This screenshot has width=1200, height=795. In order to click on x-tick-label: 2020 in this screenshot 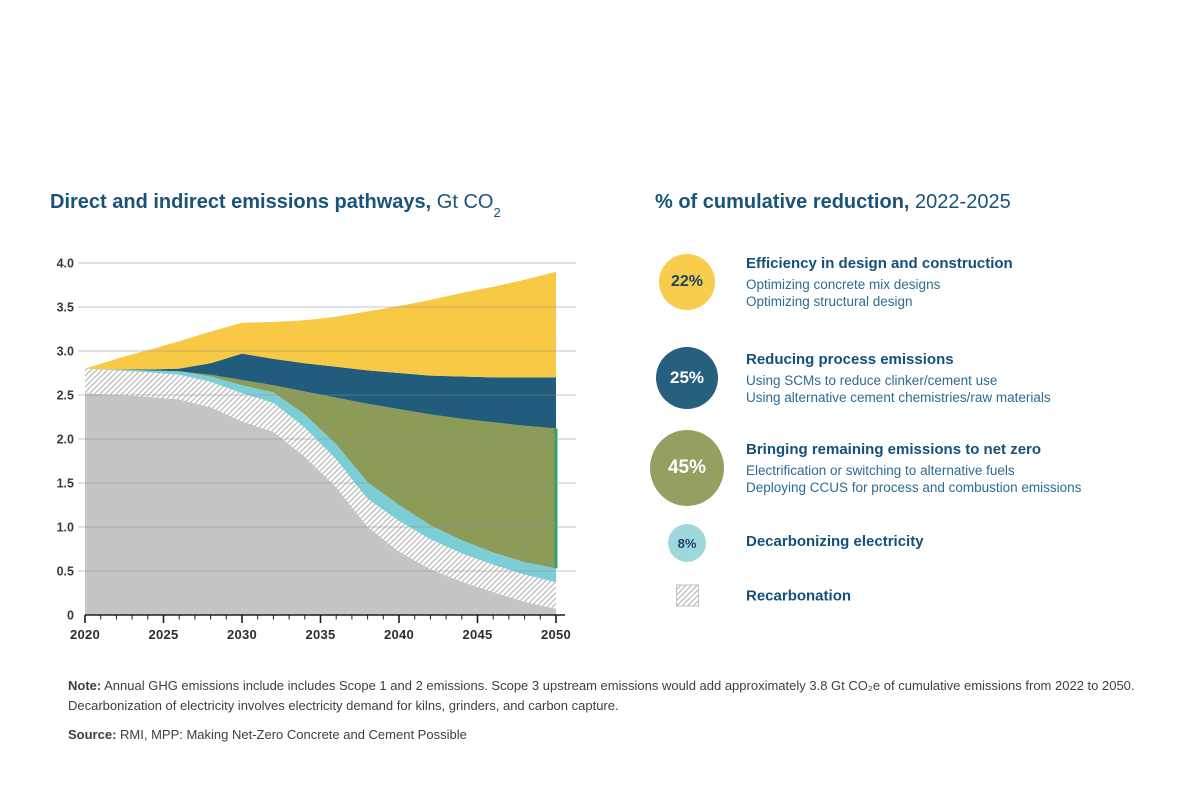, I will do `click(85, 634)`.